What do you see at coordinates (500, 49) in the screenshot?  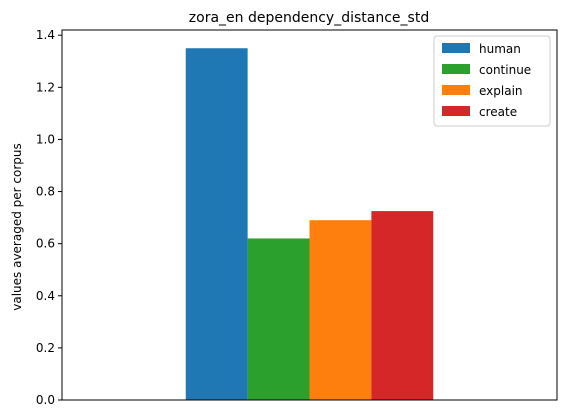 I see `legend-label-human: human` at bounding box center [500, 49].